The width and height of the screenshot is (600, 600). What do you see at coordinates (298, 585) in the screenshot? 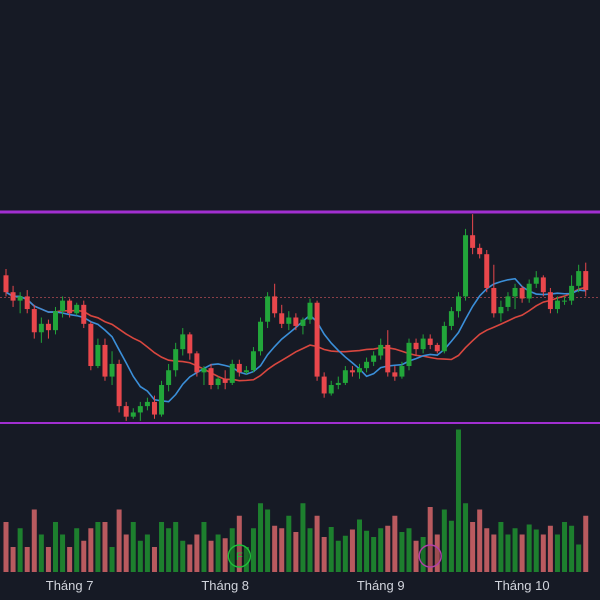
I see `x-axis: Tháng 7 Tháng 8 Tháng 9 Tháng 10` at bounding box center [298, 585].